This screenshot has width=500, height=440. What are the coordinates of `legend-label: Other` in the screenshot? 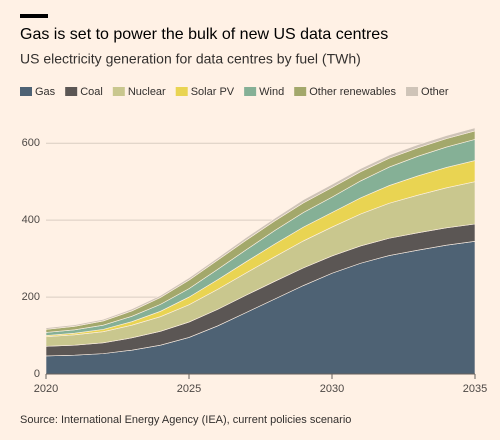 It's located at (435, 92).